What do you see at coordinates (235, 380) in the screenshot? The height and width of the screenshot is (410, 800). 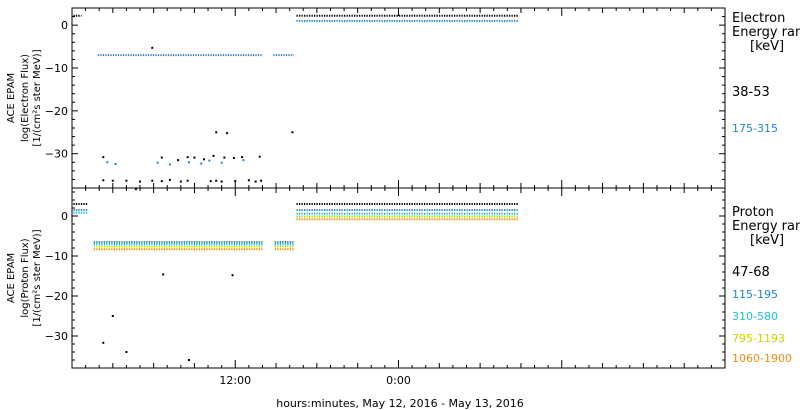 I see `x-tick-label: 12:00` at bounding box center [235, 380].